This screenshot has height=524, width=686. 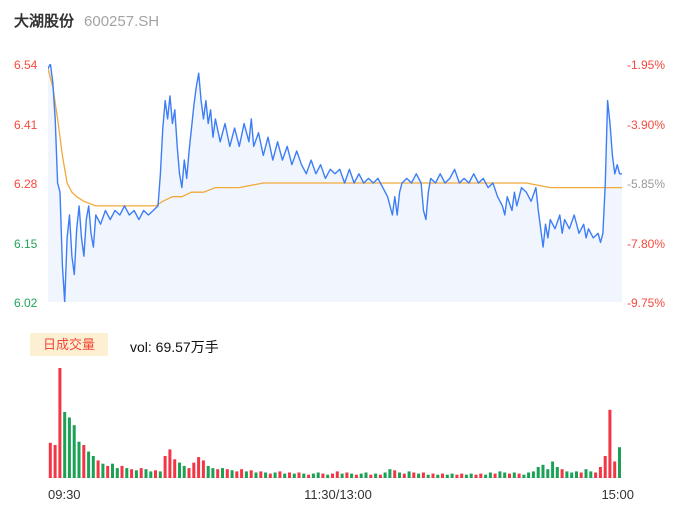 I want to click on time-axis-label-open: 09:30, so click(x=64, y=494).